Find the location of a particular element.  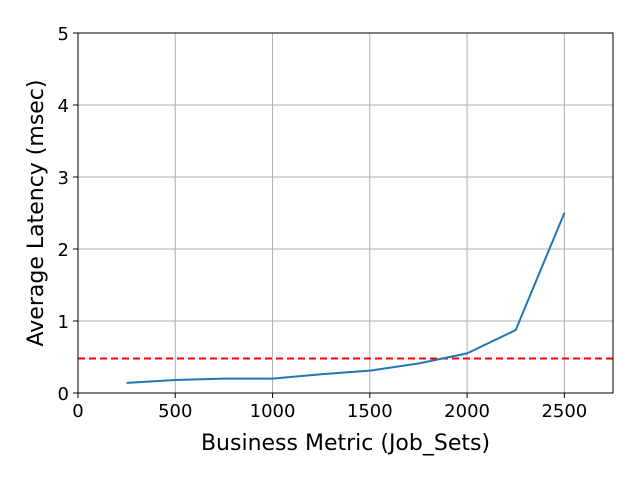

y-tick-label: 1 is located at coordinates (63, 322).